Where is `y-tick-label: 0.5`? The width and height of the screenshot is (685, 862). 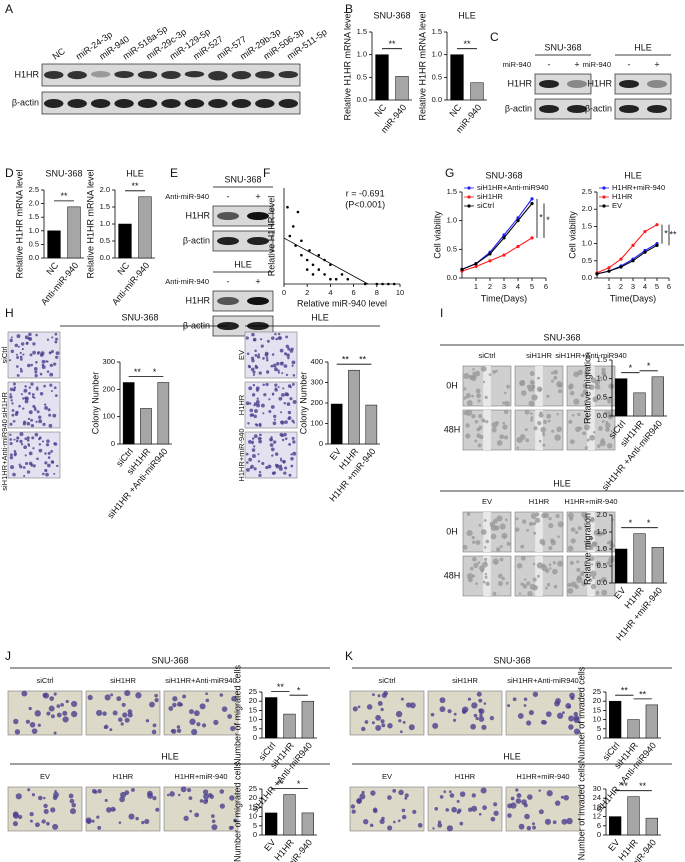 y-tick-label: 0.5 is located at coordinates (437, 76).